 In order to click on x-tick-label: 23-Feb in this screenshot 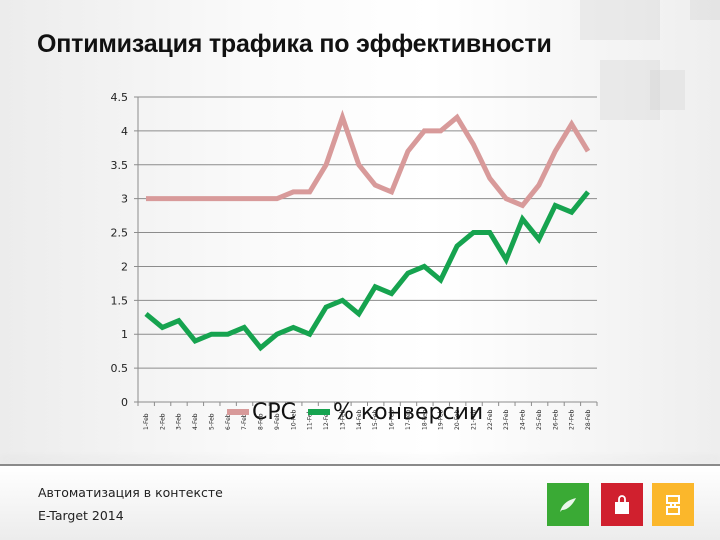, I will do `click(506, 419)`.